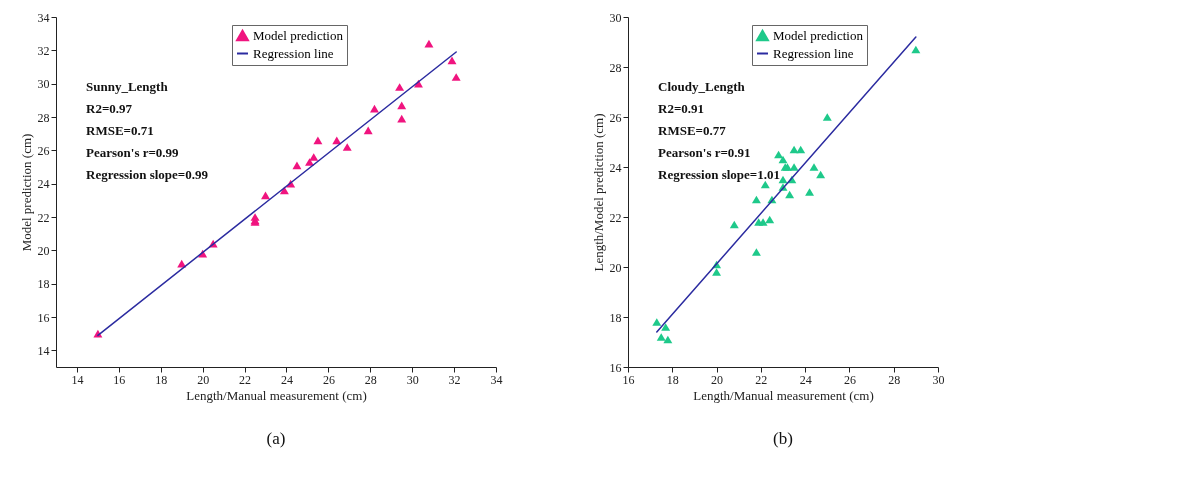 This screenshot has height=480, width=1184. Describe the element at coordinates (692, 130) in the screenshot. I see `annotation: RMSE=0.77` at that location.